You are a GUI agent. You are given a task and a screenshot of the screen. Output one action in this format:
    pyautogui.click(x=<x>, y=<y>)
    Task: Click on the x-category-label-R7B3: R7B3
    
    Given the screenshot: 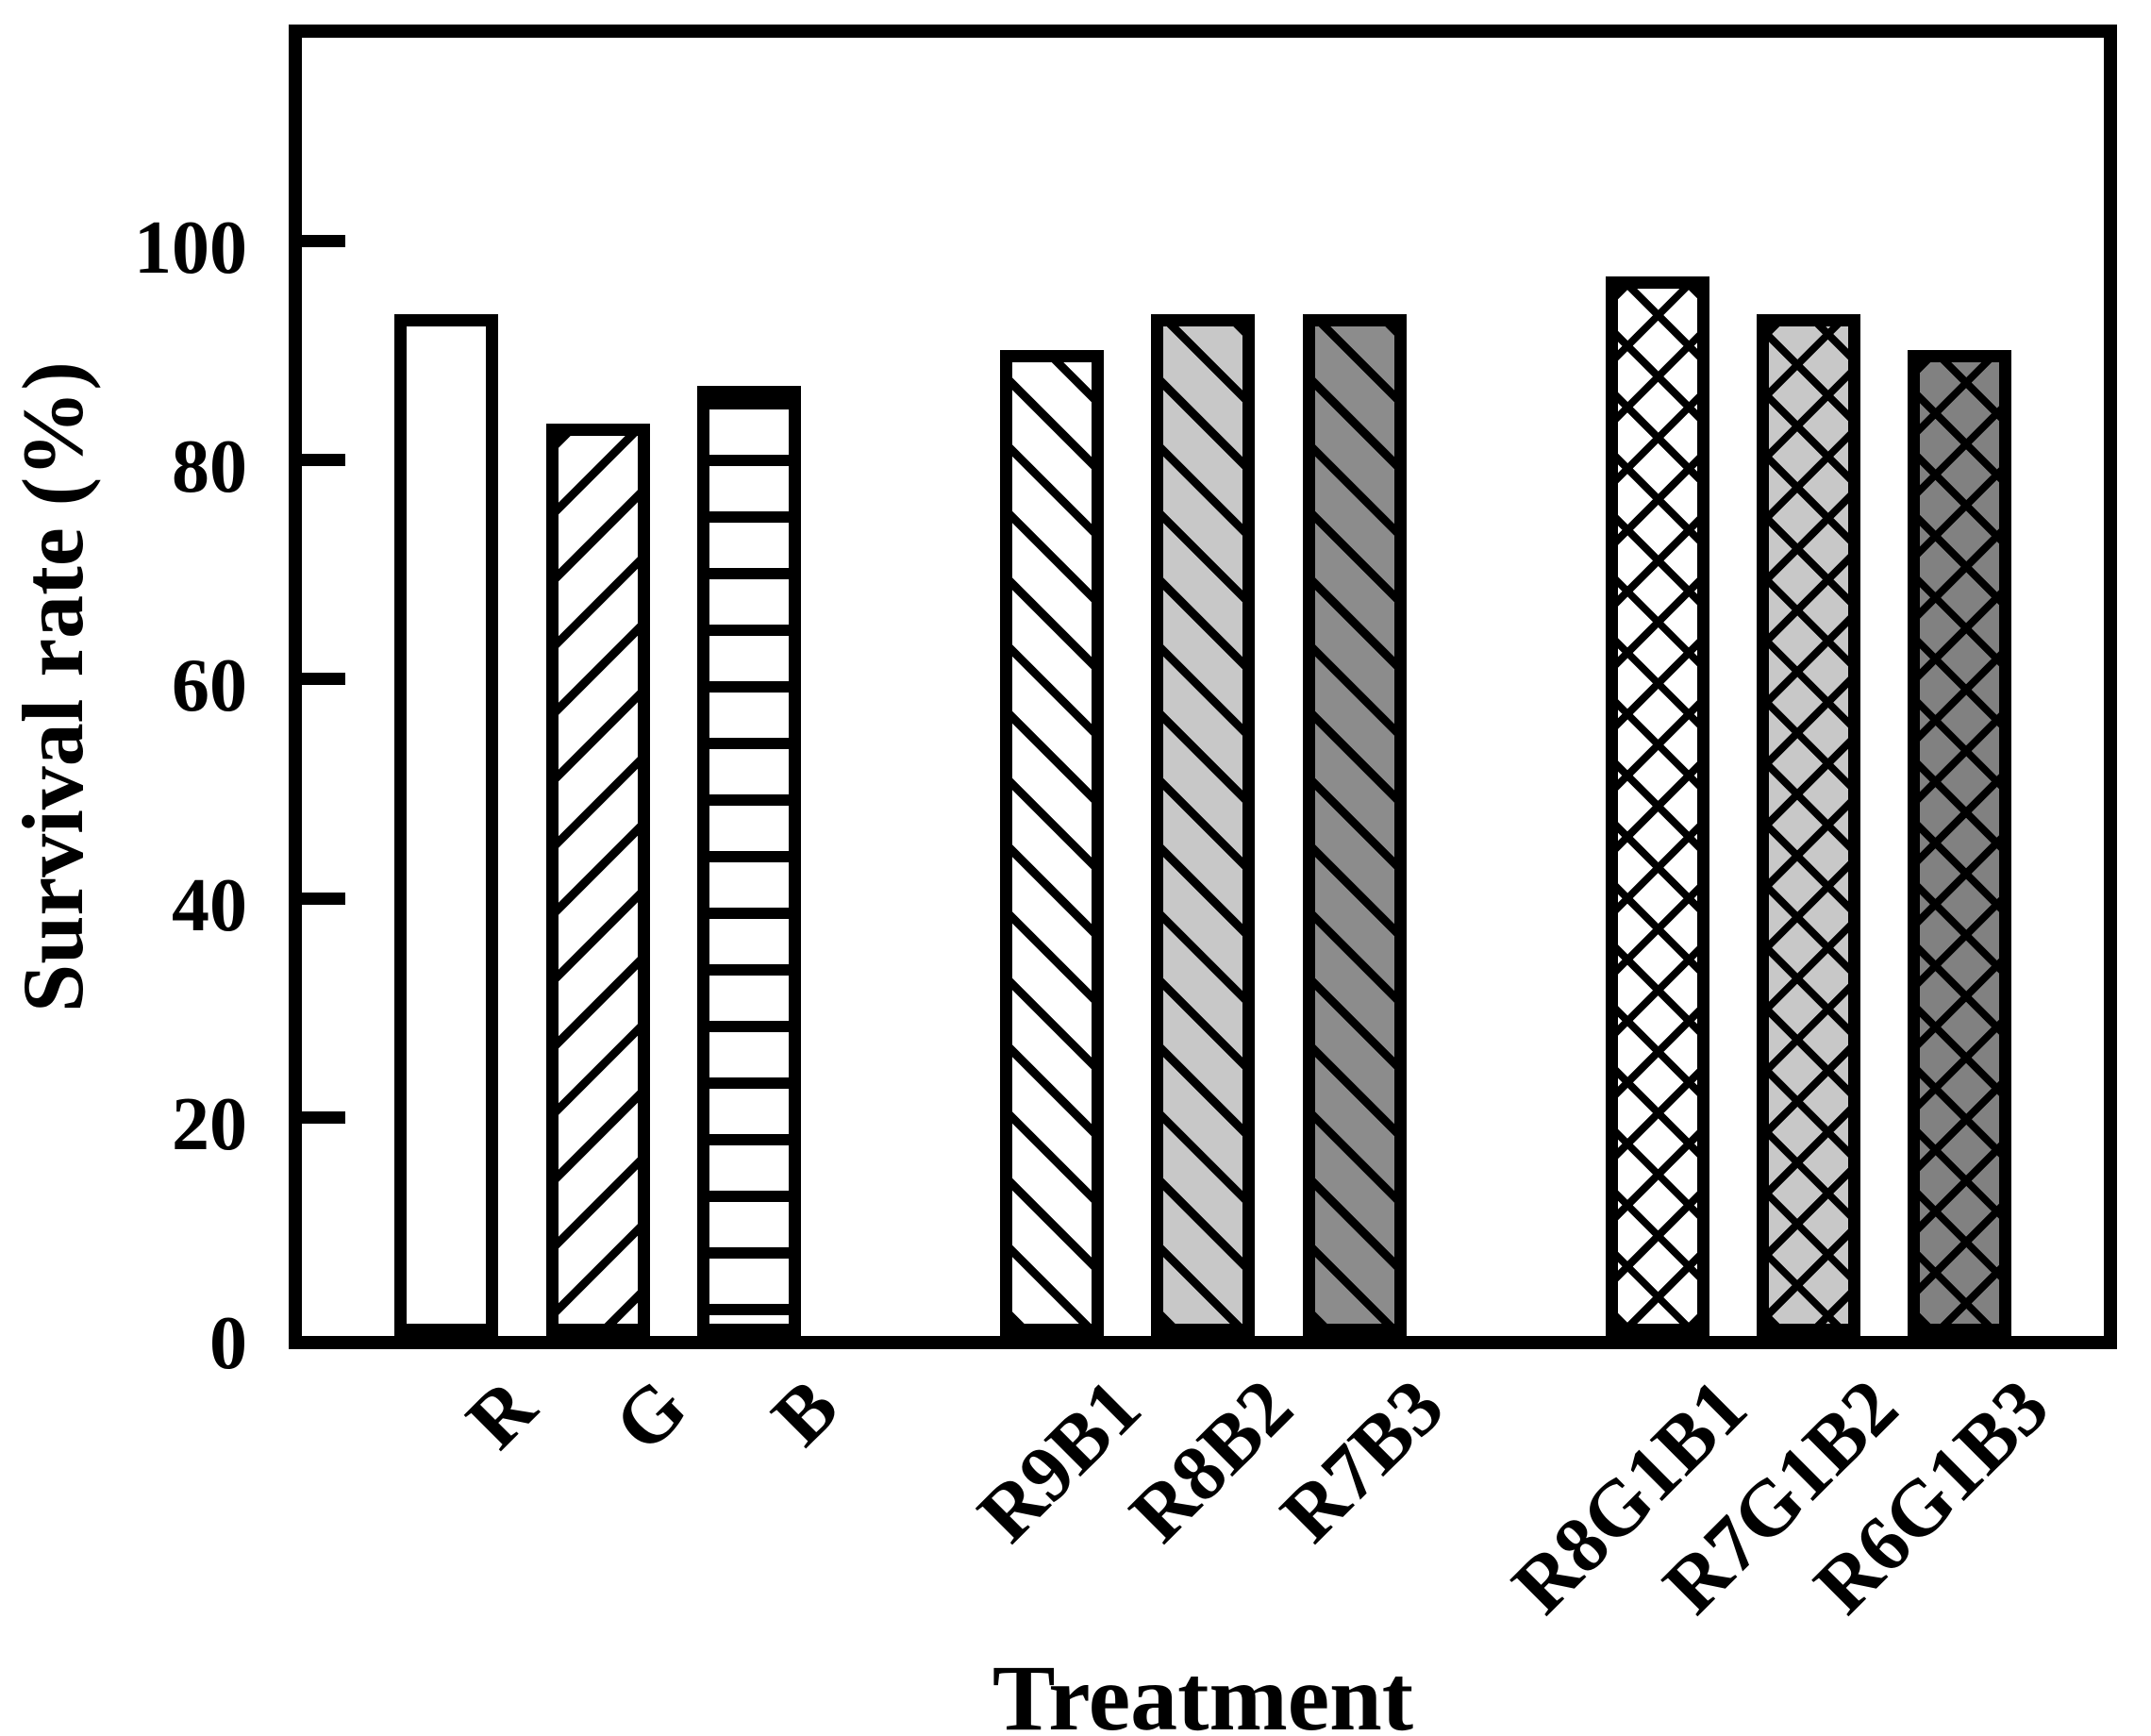 What is the action you would take?
    pyautogui.click(x=1362, y=1461)
    